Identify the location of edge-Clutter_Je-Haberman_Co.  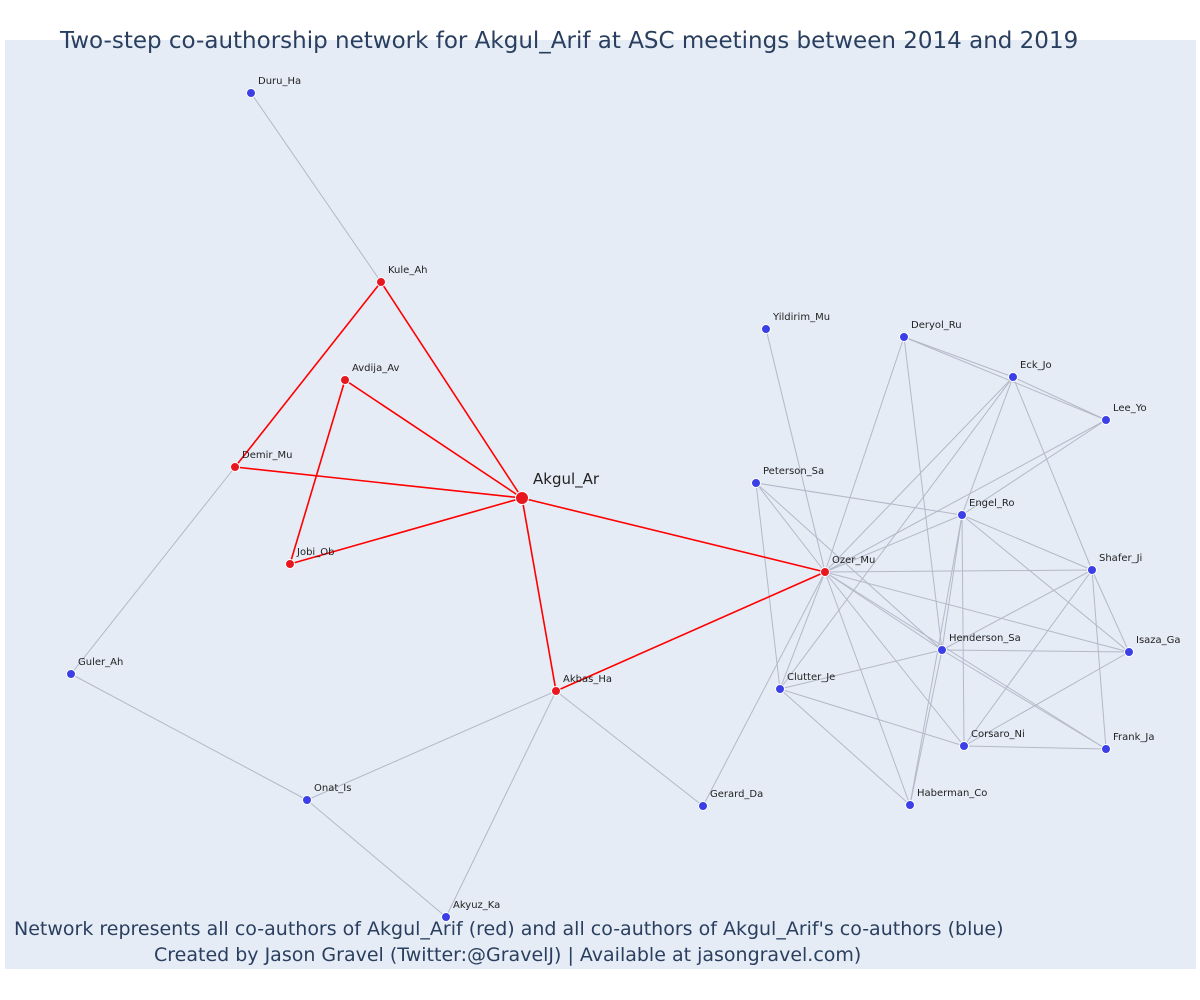
(845, 747).